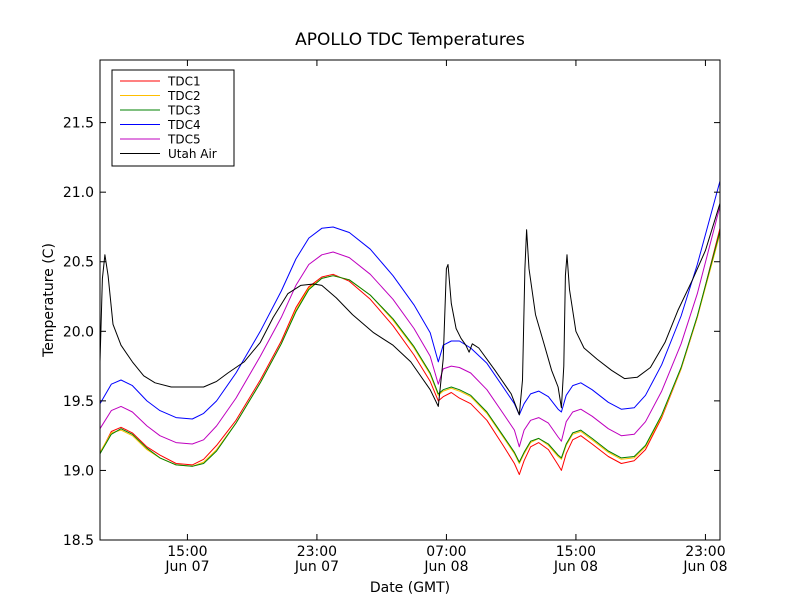 The image size is (800, 600). What do you see at coordinates (78, 193) in the screenshot?
I see `y-tick-label: 21.0` at bounding box center [78, 193].